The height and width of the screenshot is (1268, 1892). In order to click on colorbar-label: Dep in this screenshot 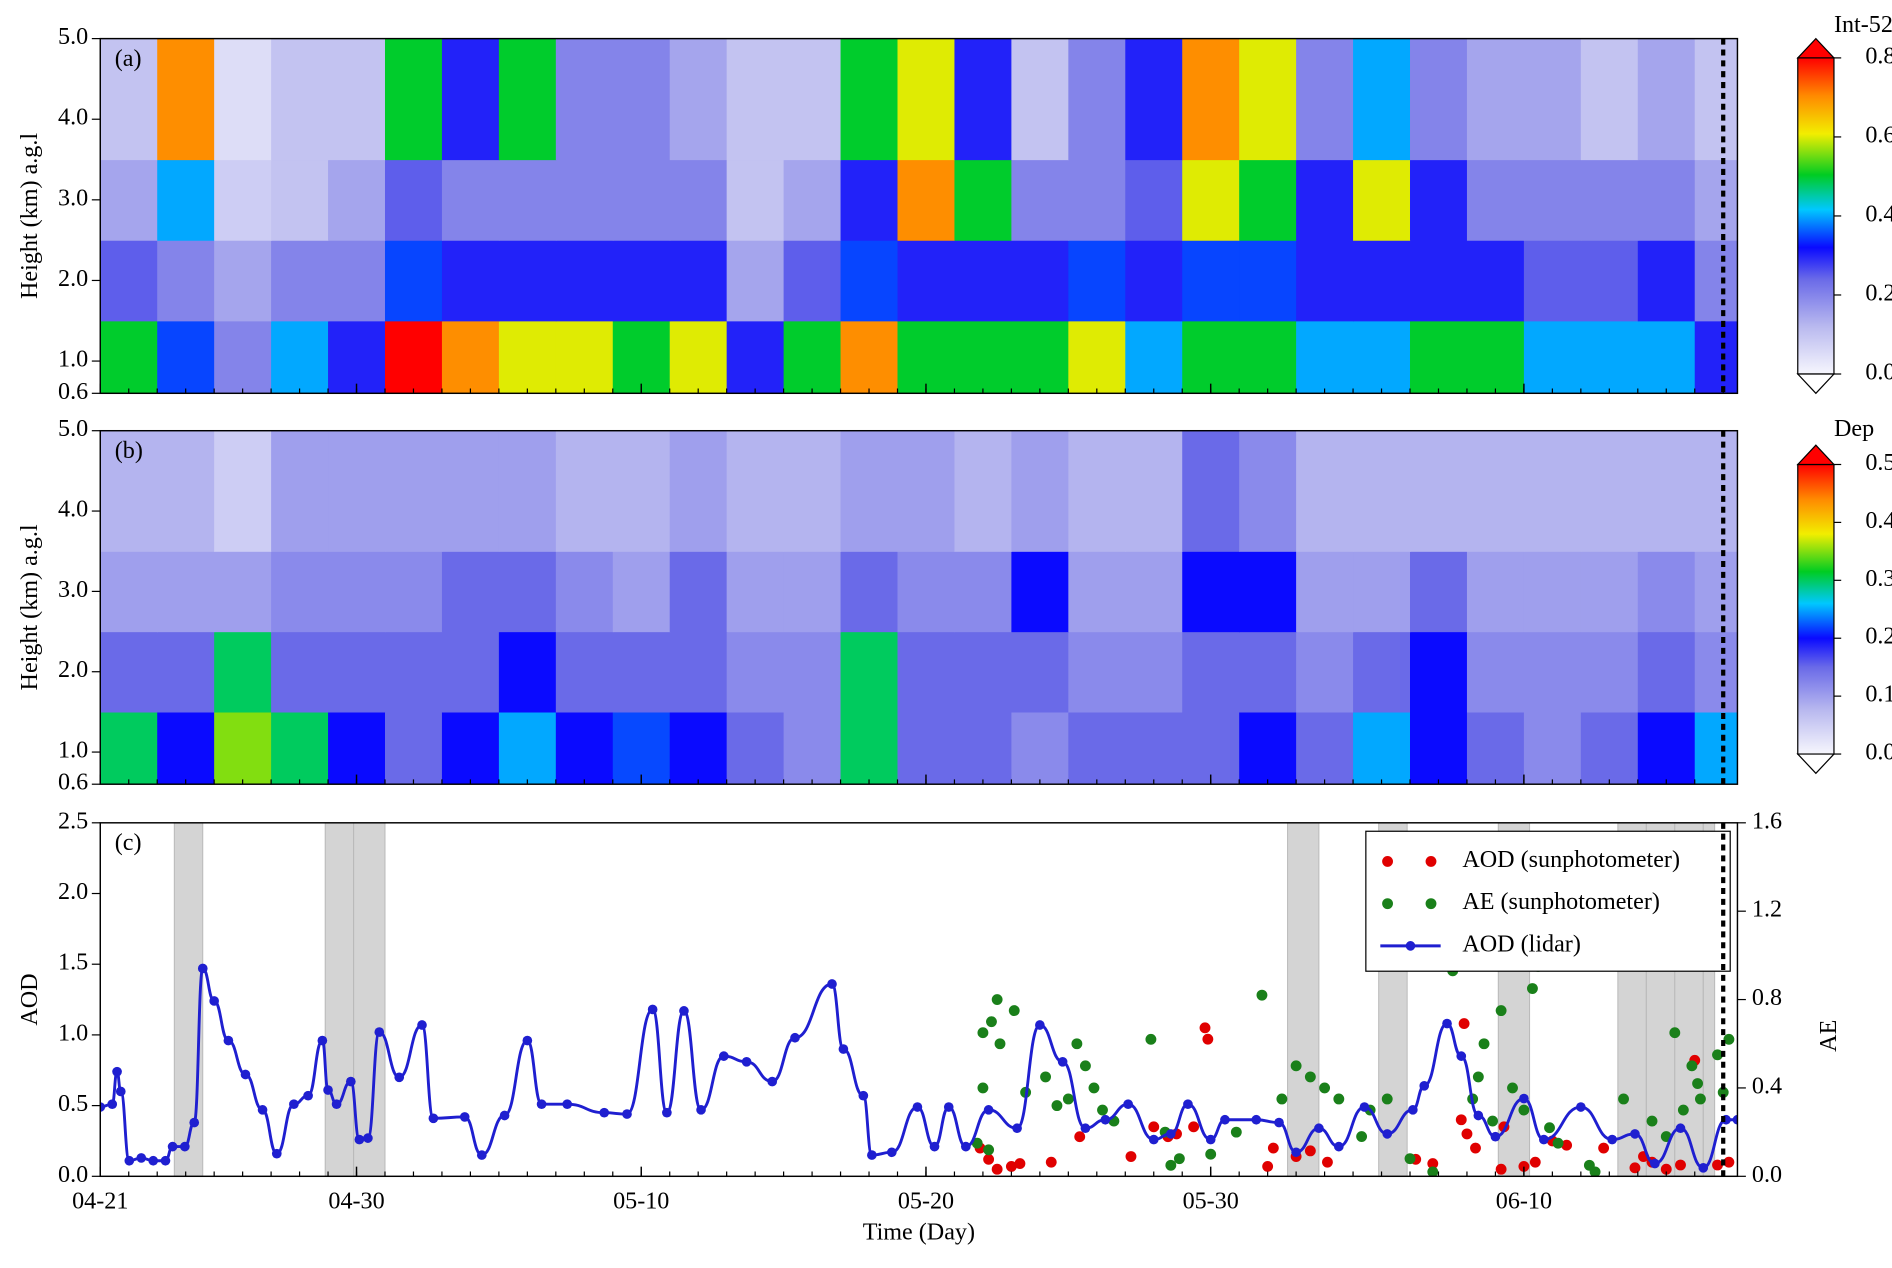, I will do `click(1854, 429)`.